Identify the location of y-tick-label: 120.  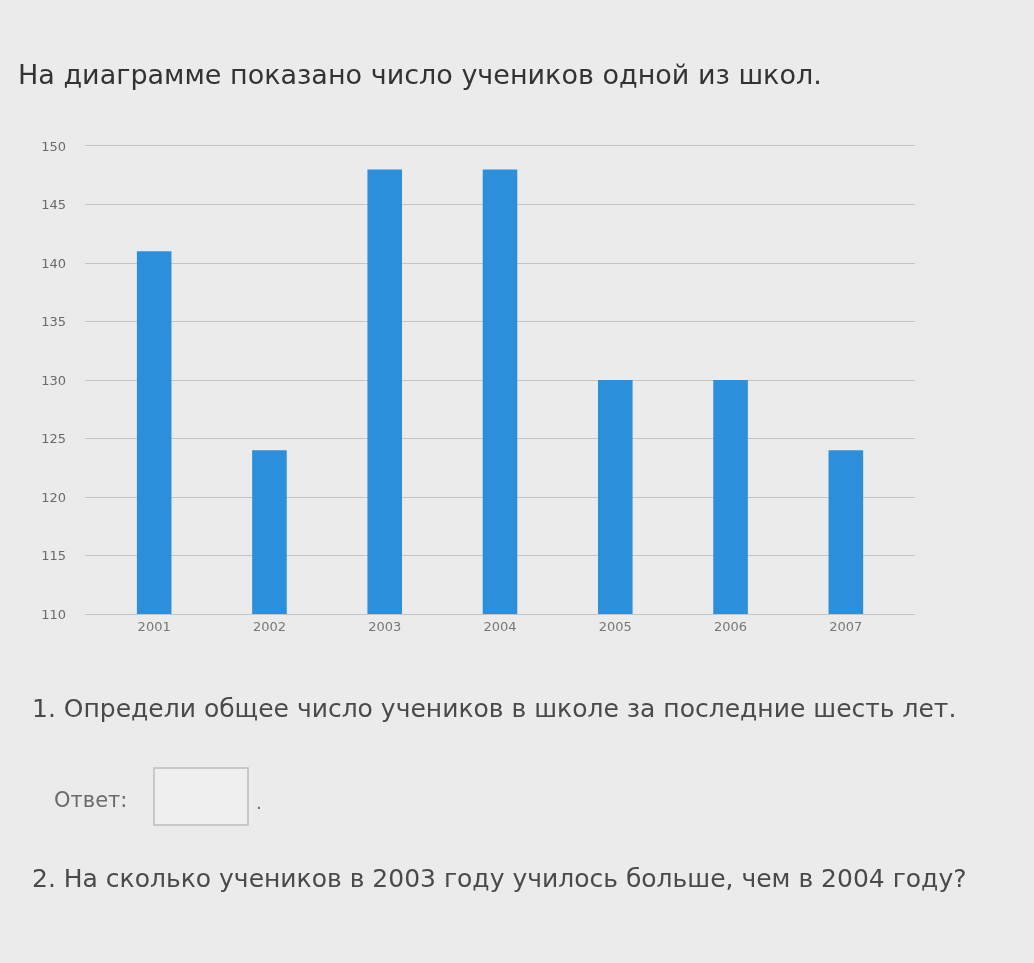
(53, 497).